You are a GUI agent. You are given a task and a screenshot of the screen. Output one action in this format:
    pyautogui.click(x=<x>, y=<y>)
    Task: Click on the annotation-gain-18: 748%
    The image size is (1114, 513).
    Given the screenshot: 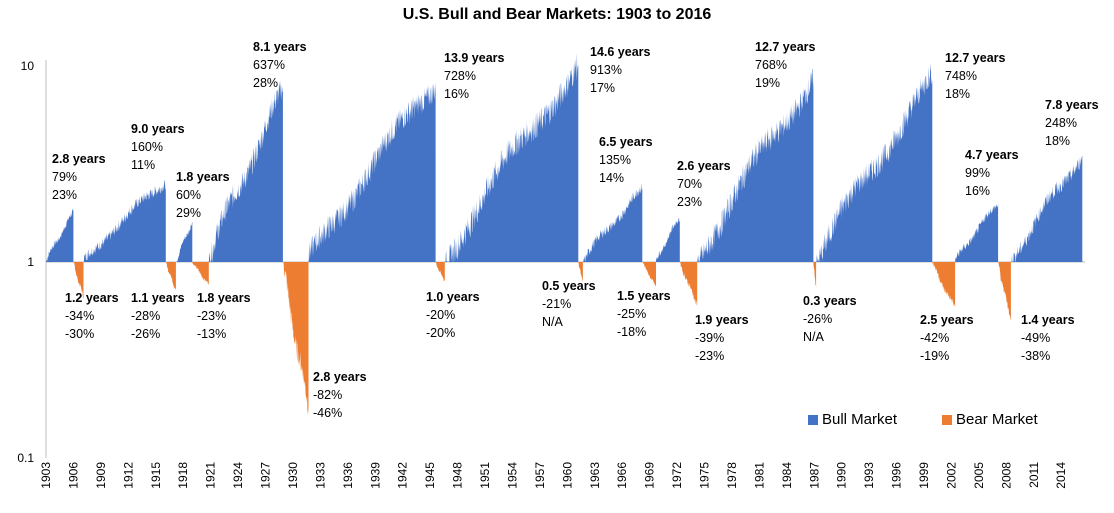 What is the action you would take?
    pyautogui.click(x=961, y=76)
    